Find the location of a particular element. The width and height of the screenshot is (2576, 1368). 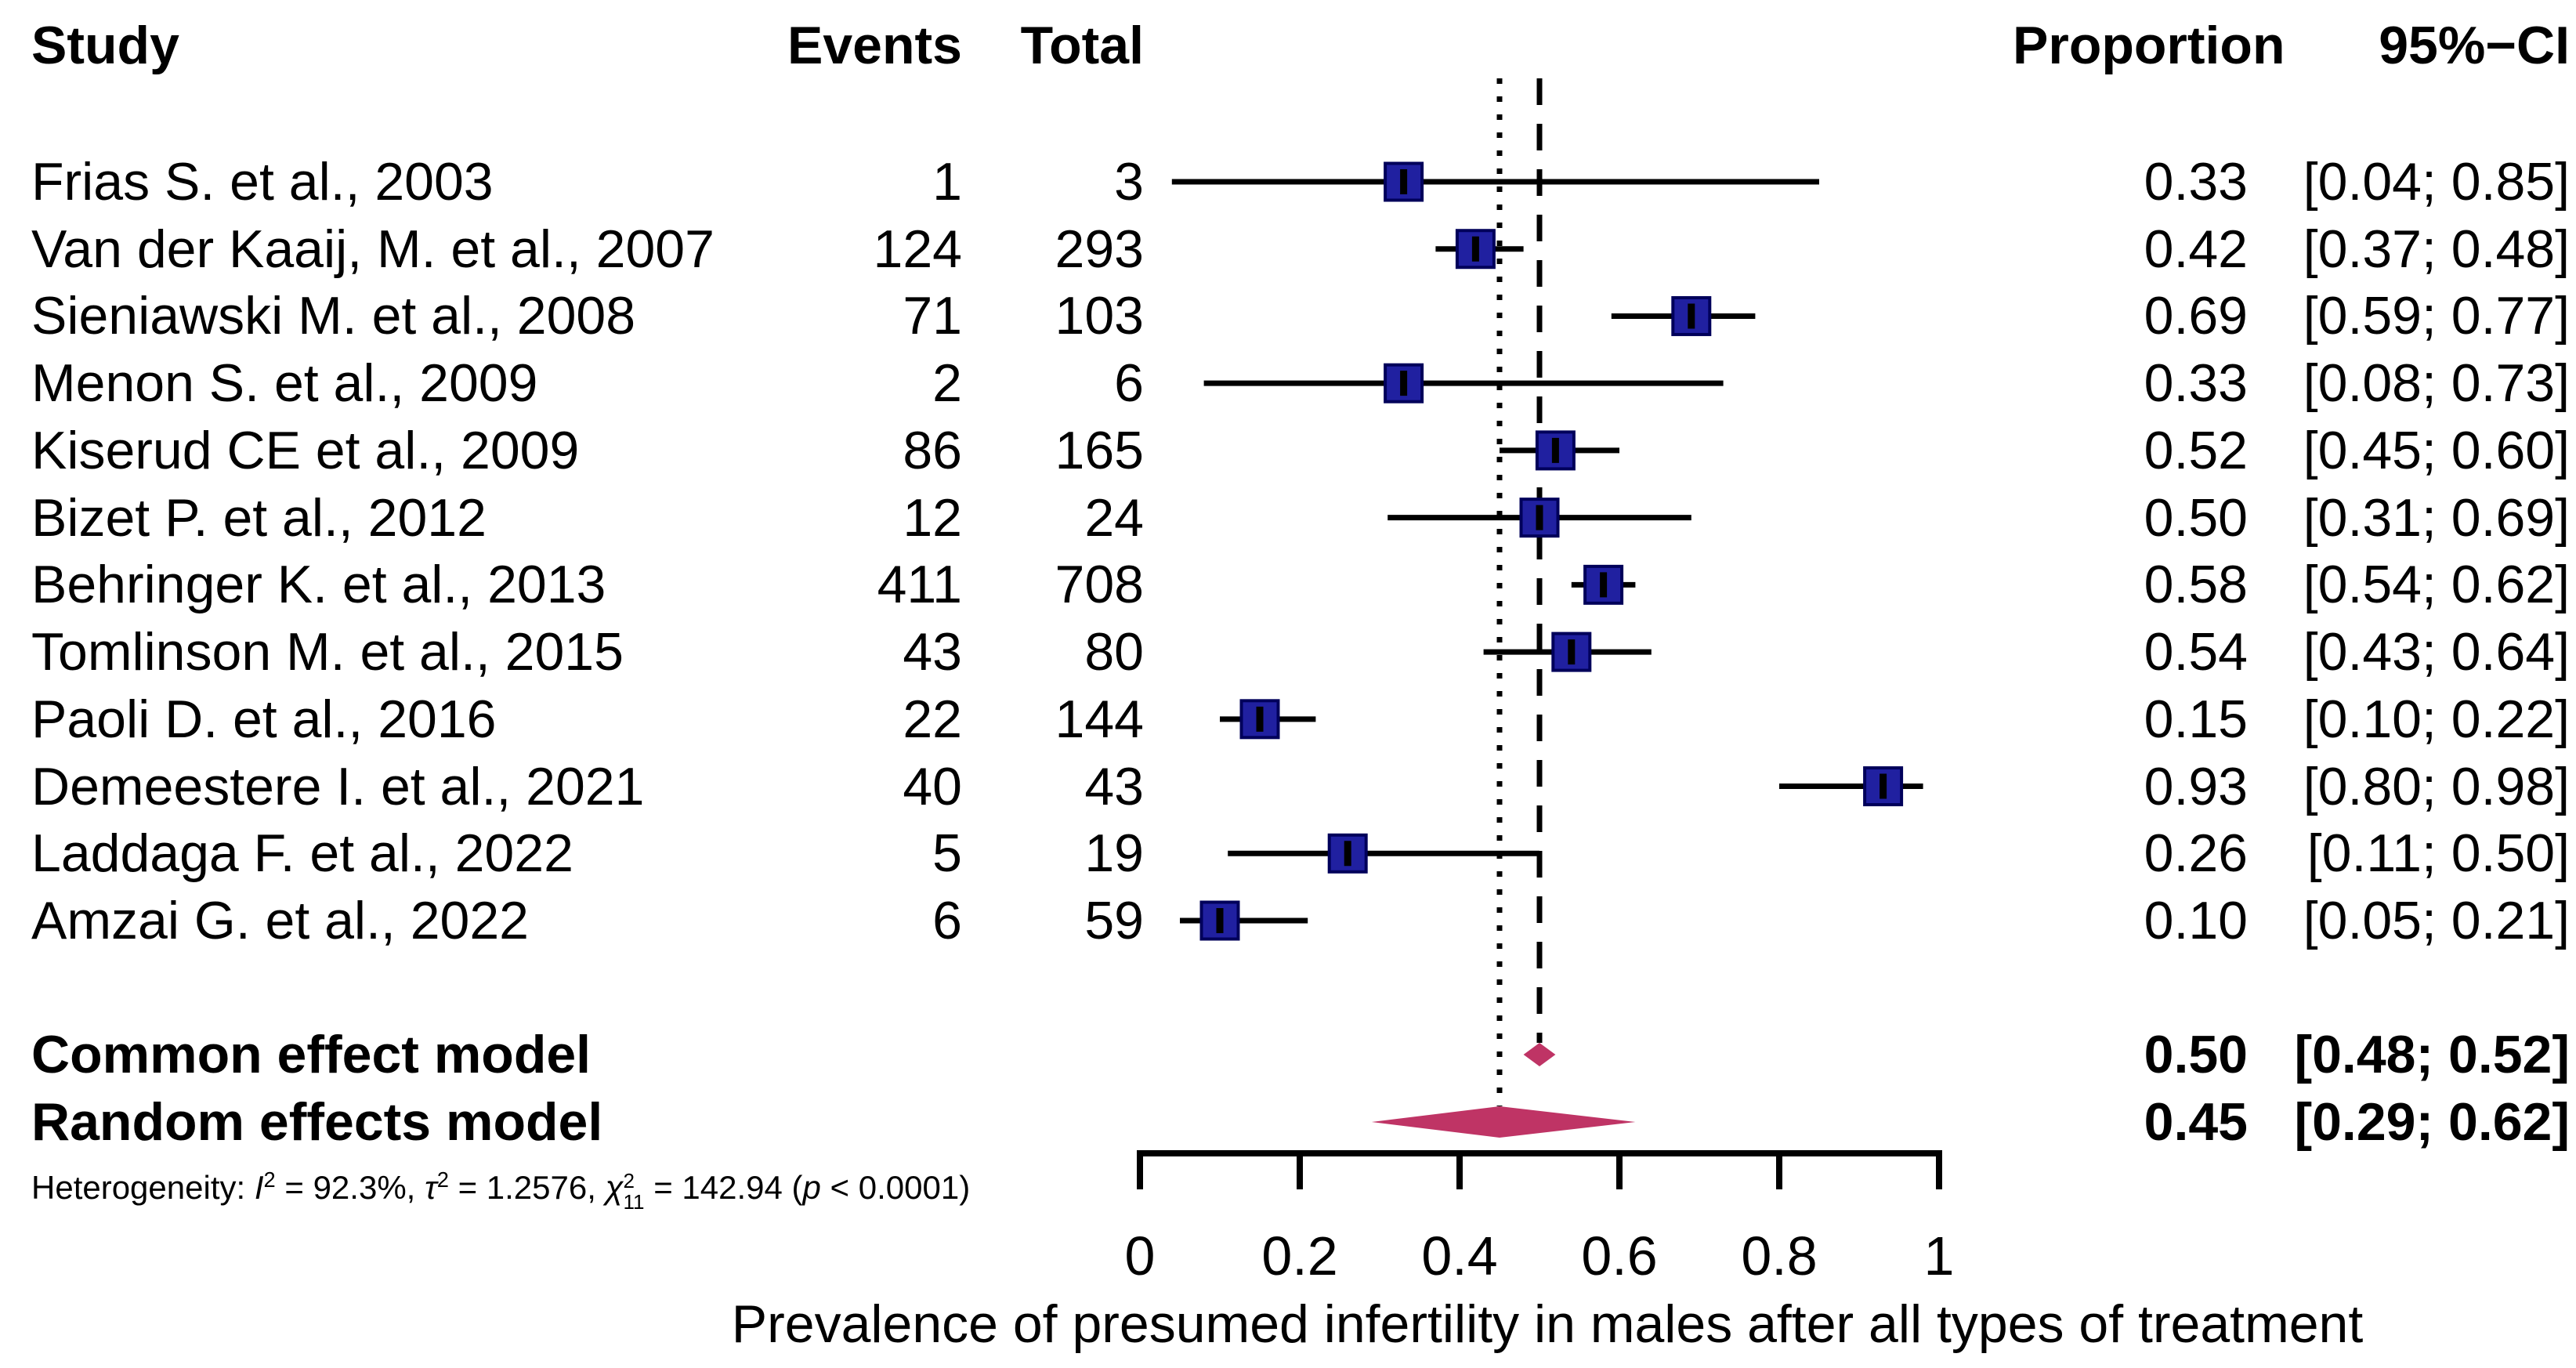

study-ci: [0.11; 0.50] is located at coordinates (2438, 853).